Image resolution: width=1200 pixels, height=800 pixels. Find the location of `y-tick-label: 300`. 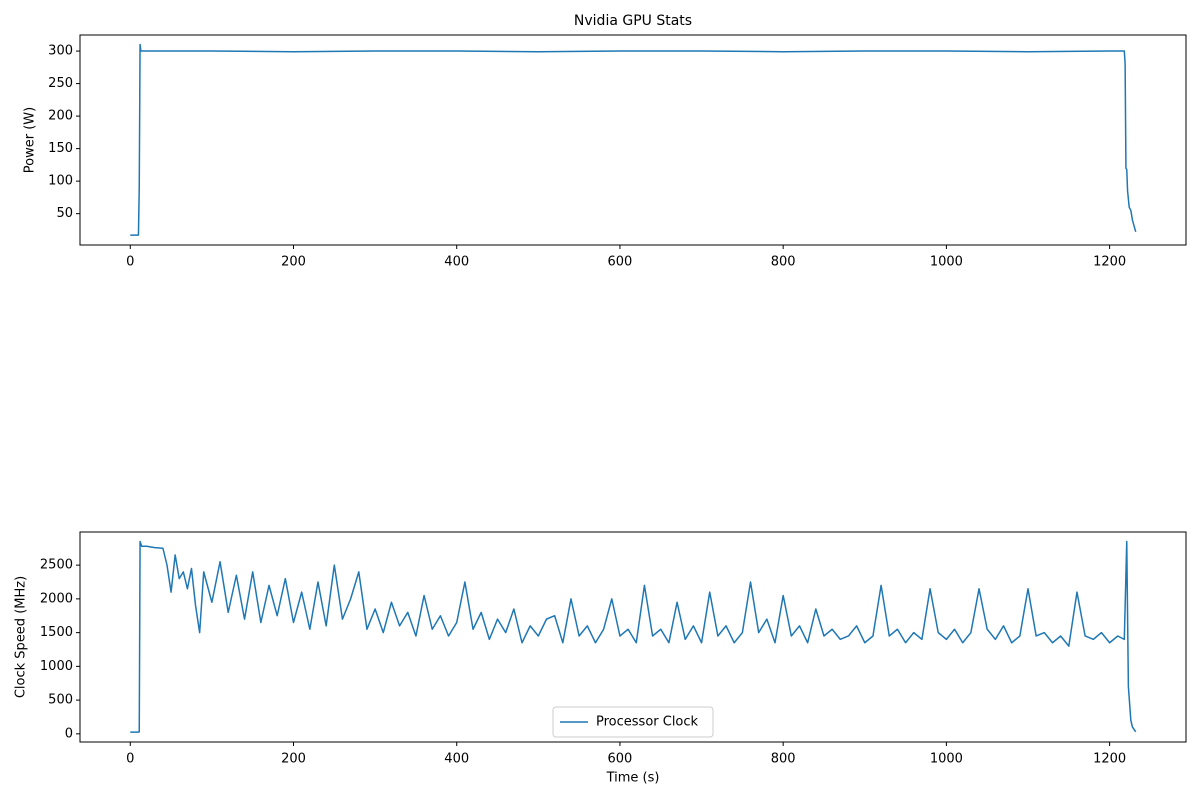

y-tick-label: 300 is located at coordinates (60, 51).